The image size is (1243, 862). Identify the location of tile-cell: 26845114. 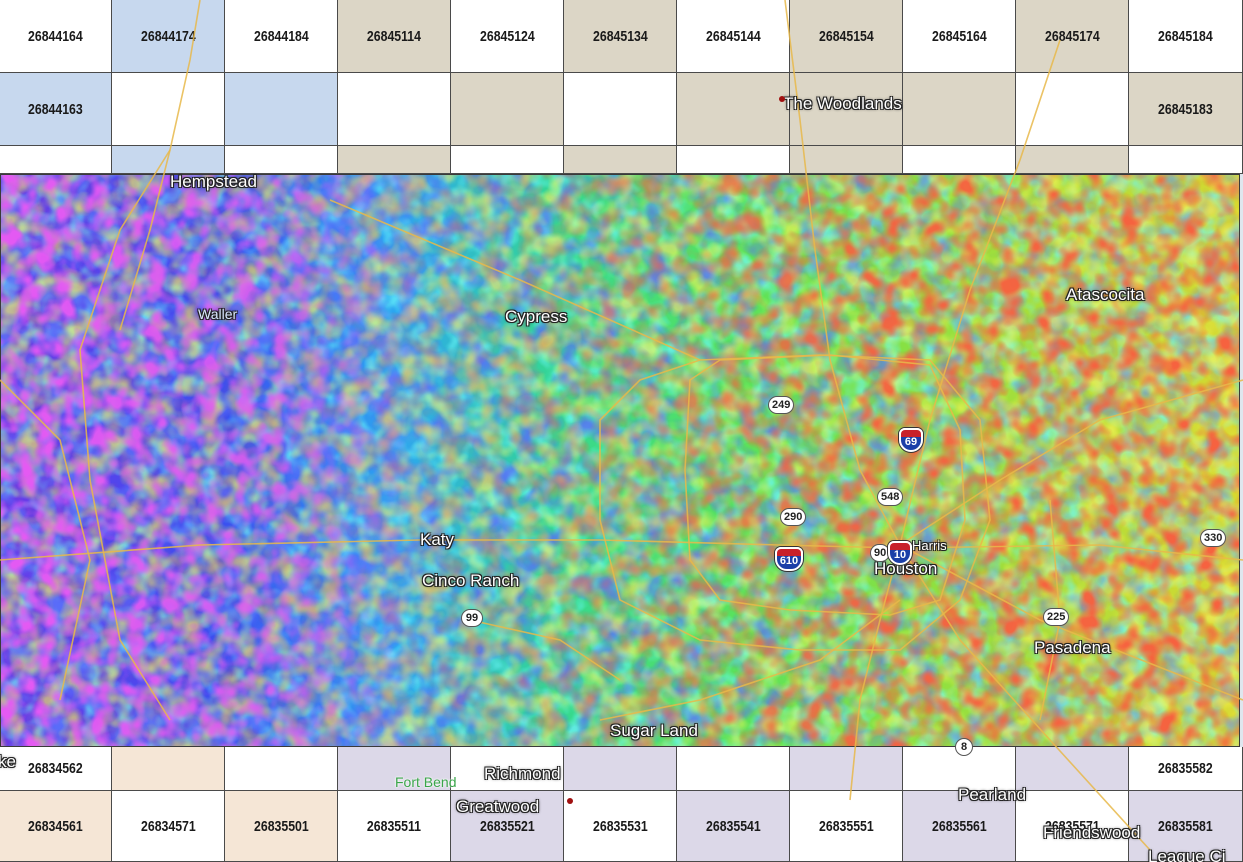
(394, 36).